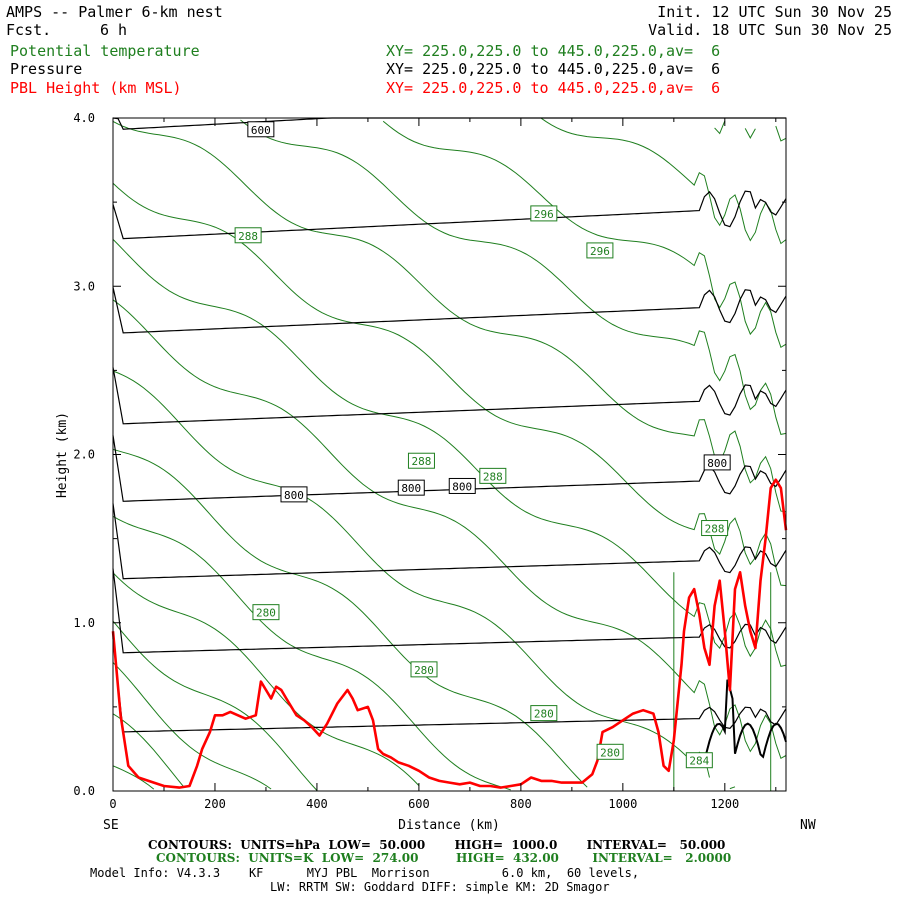 This screenshot has width=900, height=900. What do you see at coordinates (111, 825) in the screenshot?
I see `x-end-label-left: SE` at bounding box center [111, 825].